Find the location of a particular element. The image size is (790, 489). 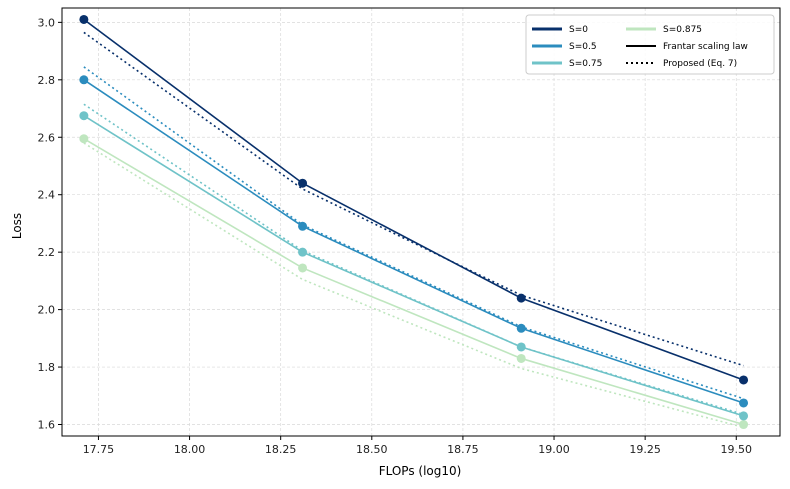

legend-box is located at coordinates (650, 44).